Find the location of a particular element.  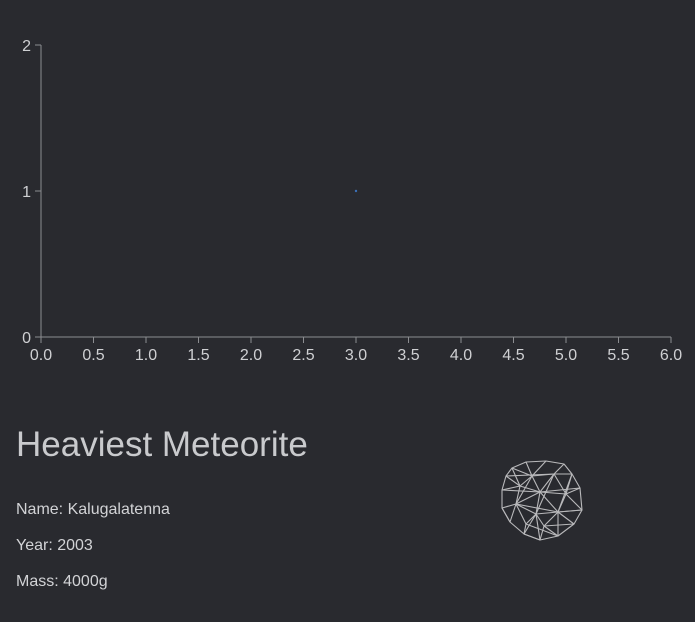

data-point is located at coordinates (356, 191).